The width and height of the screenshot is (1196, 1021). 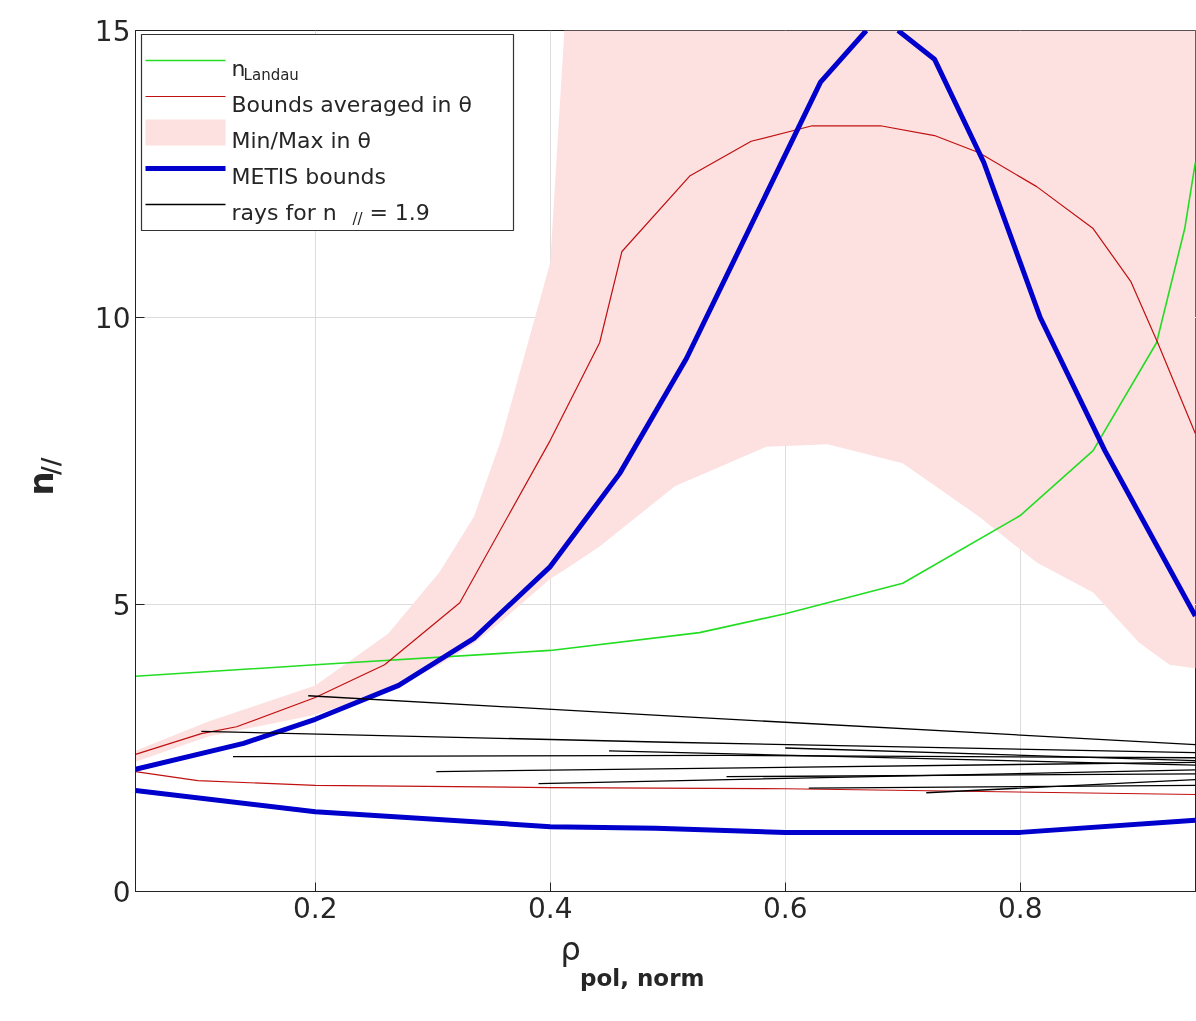 I want to click on legend-label: Min/Max in θ, so click(x=301, y=140).